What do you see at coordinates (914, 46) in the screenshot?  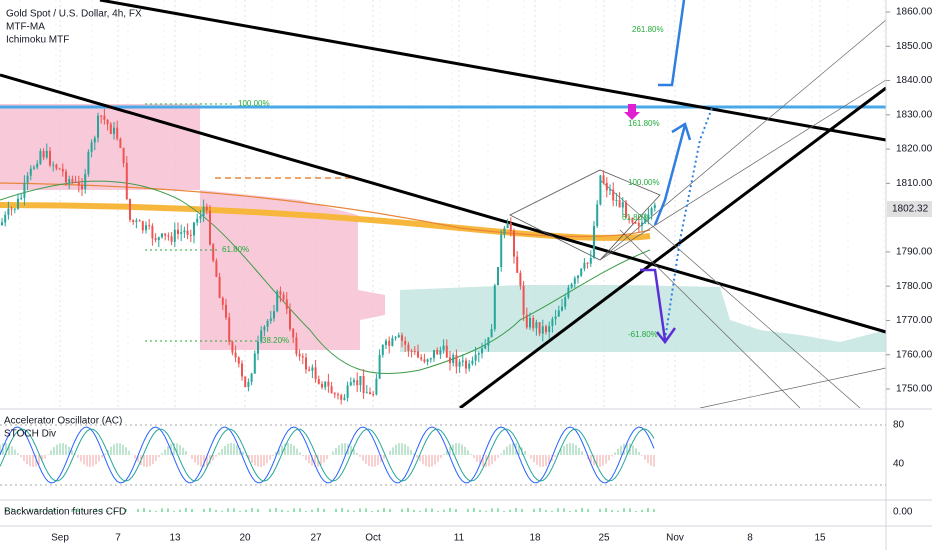 I see `price-tick-label: 1850.00` at bounding box center [914, 46].